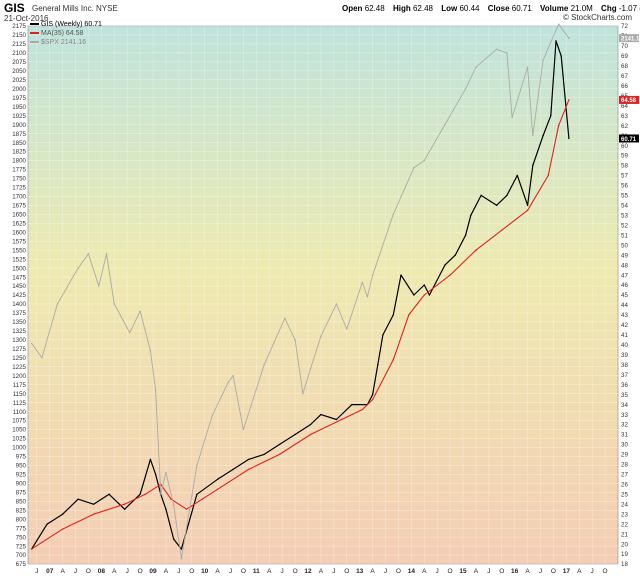 This screenshot has height=576, width=640. What do you see at coordinates (624, 315) in the screenshot?
I see `y-right-tick-label: 43` at bounding box center [624, 315].